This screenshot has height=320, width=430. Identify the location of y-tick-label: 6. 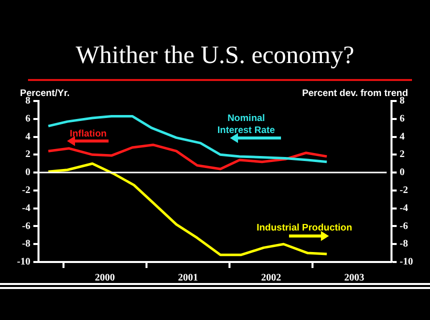
(27, 118).